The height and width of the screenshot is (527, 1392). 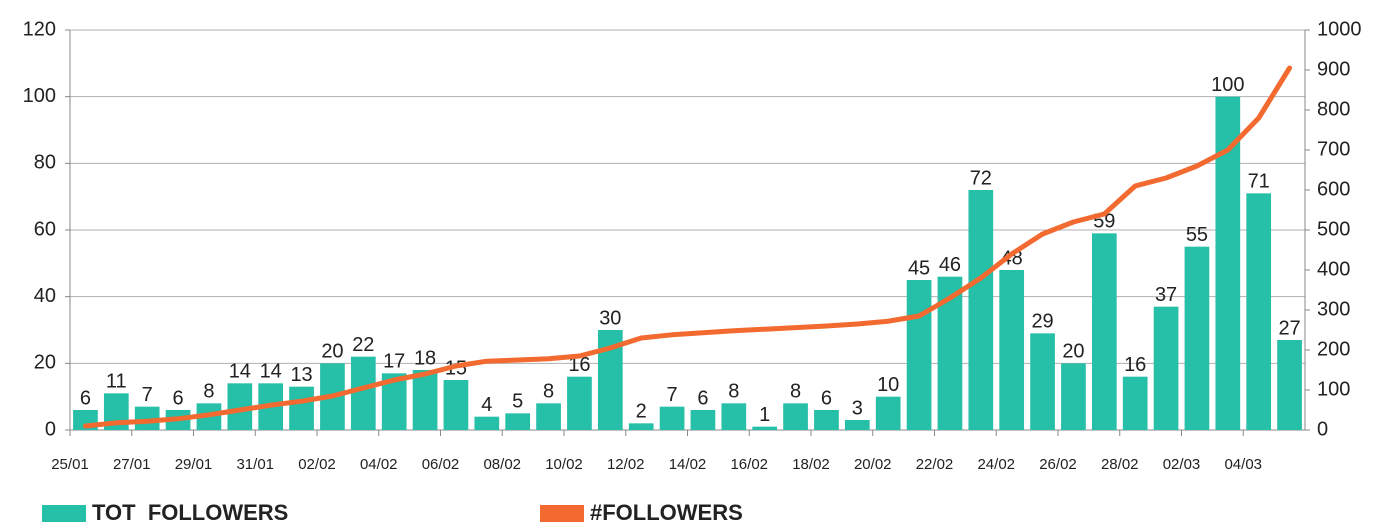 What do you see at coordinates (379, 464) in the screenshot?
I see `x-tick-label: 04/02` at bounding box center [379, 464].